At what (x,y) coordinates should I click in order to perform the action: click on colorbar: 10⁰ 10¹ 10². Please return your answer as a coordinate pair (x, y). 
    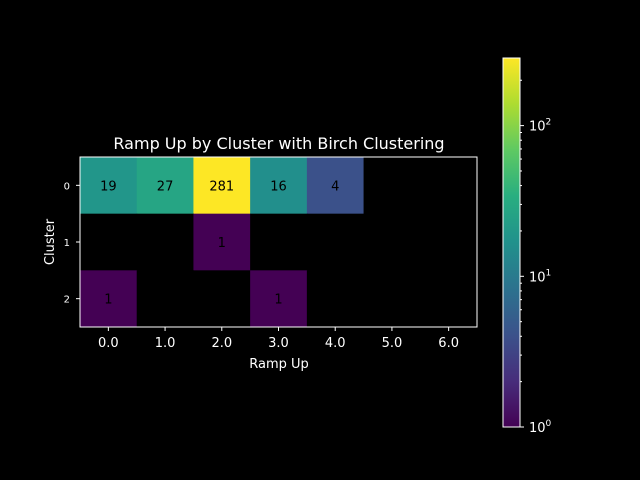
    Looking at the image, I should click on (527, 246).